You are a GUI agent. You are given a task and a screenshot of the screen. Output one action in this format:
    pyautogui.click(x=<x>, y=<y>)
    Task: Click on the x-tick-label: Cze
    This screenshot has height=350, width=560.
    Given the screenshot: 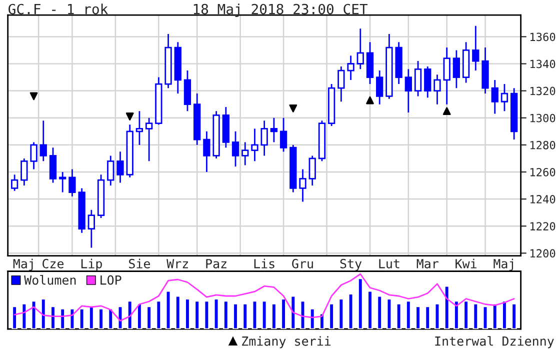 What is the action you would take?
    pyautogui.click(x=53, y=263)
    